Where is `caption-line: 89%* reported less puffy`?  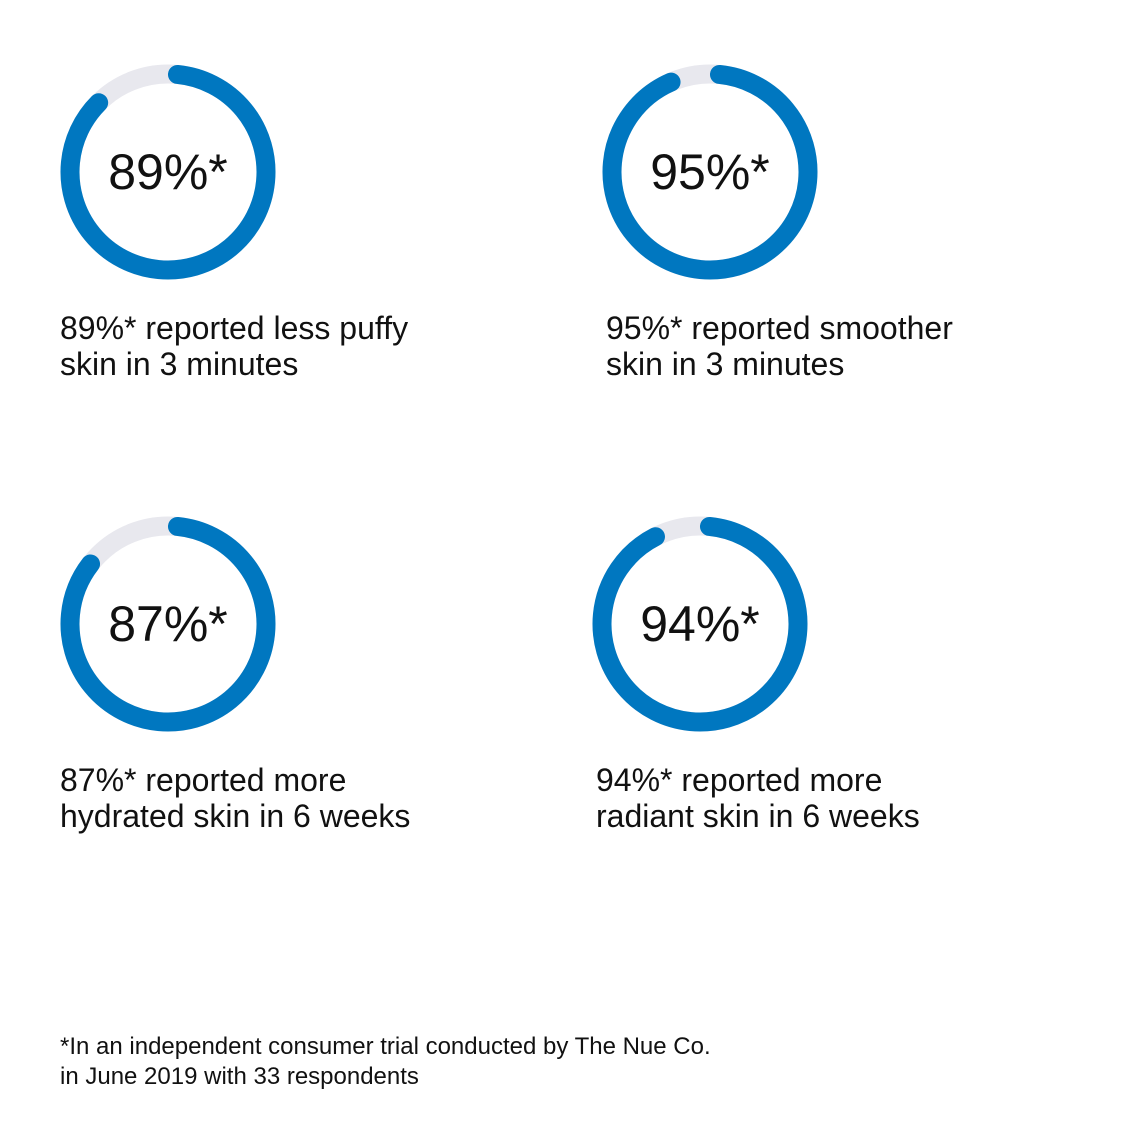 caption-line: 89%* reported less puffy is located at coordinates (234, 328).